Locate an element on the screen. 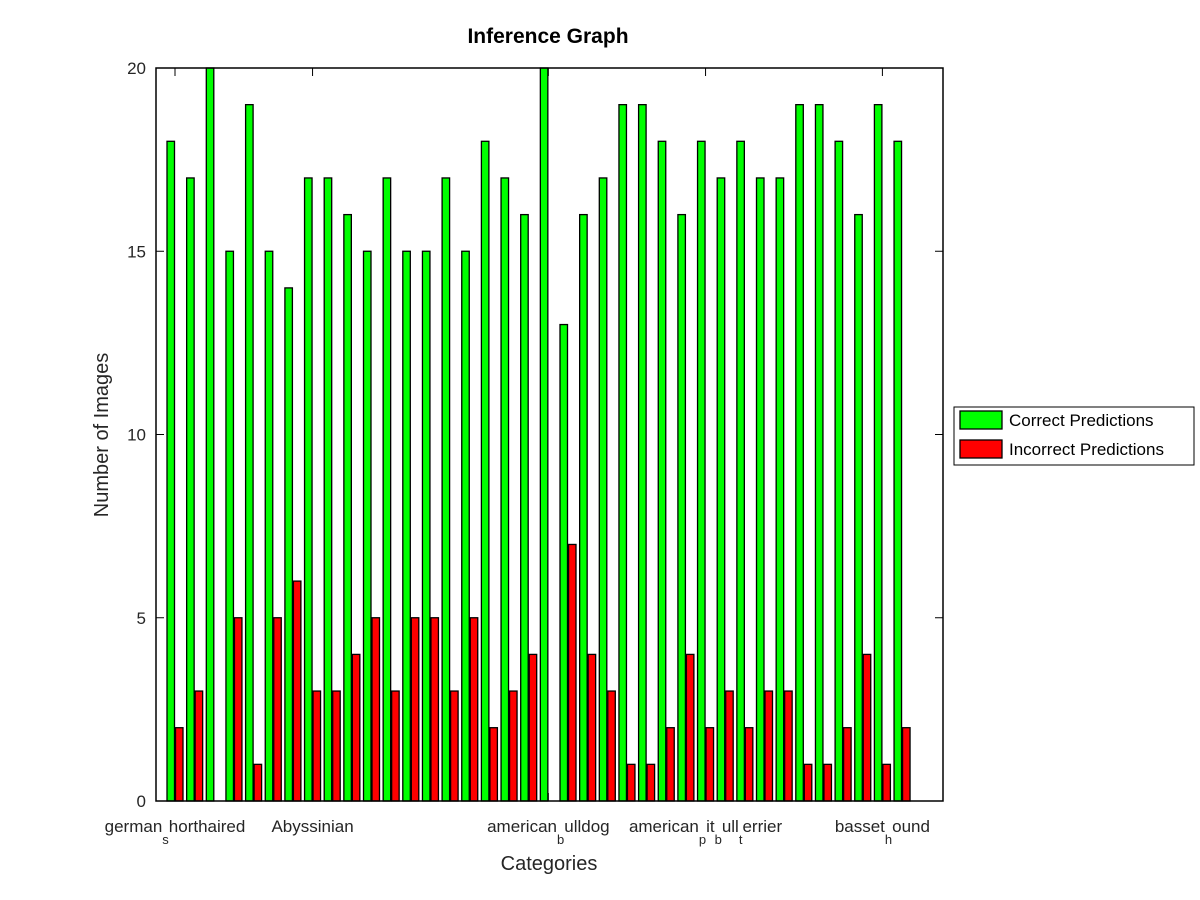 This screenshot has height=900, width=1200. legend-label-correct: Correct Predictions is located at coordinates (1081, 420).